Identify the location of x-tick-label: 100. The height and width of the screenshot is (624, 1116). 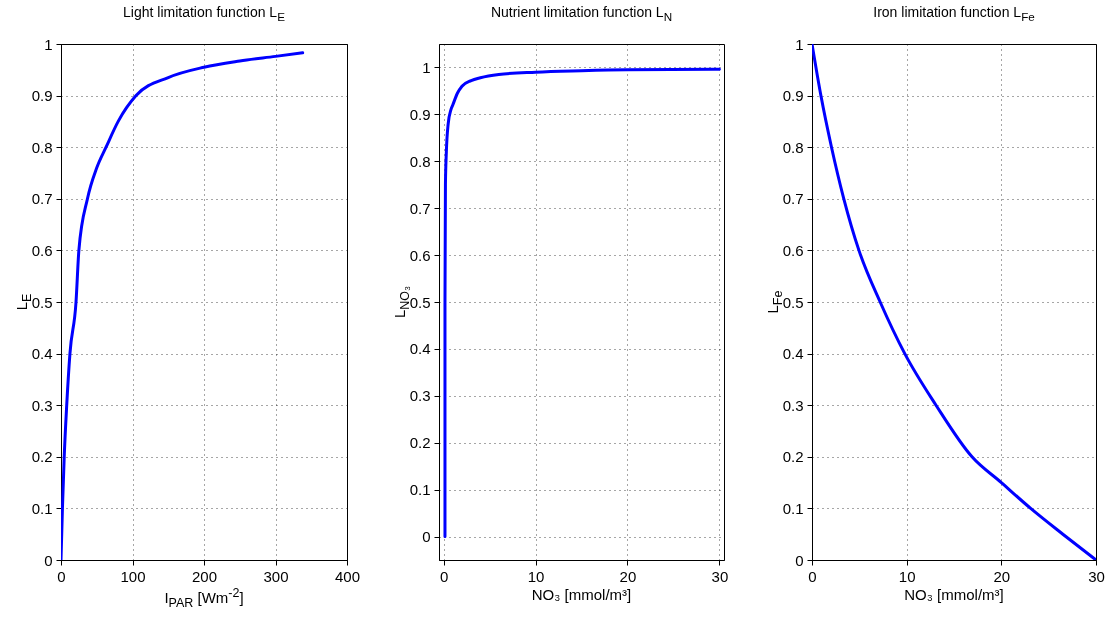
(133, 576).